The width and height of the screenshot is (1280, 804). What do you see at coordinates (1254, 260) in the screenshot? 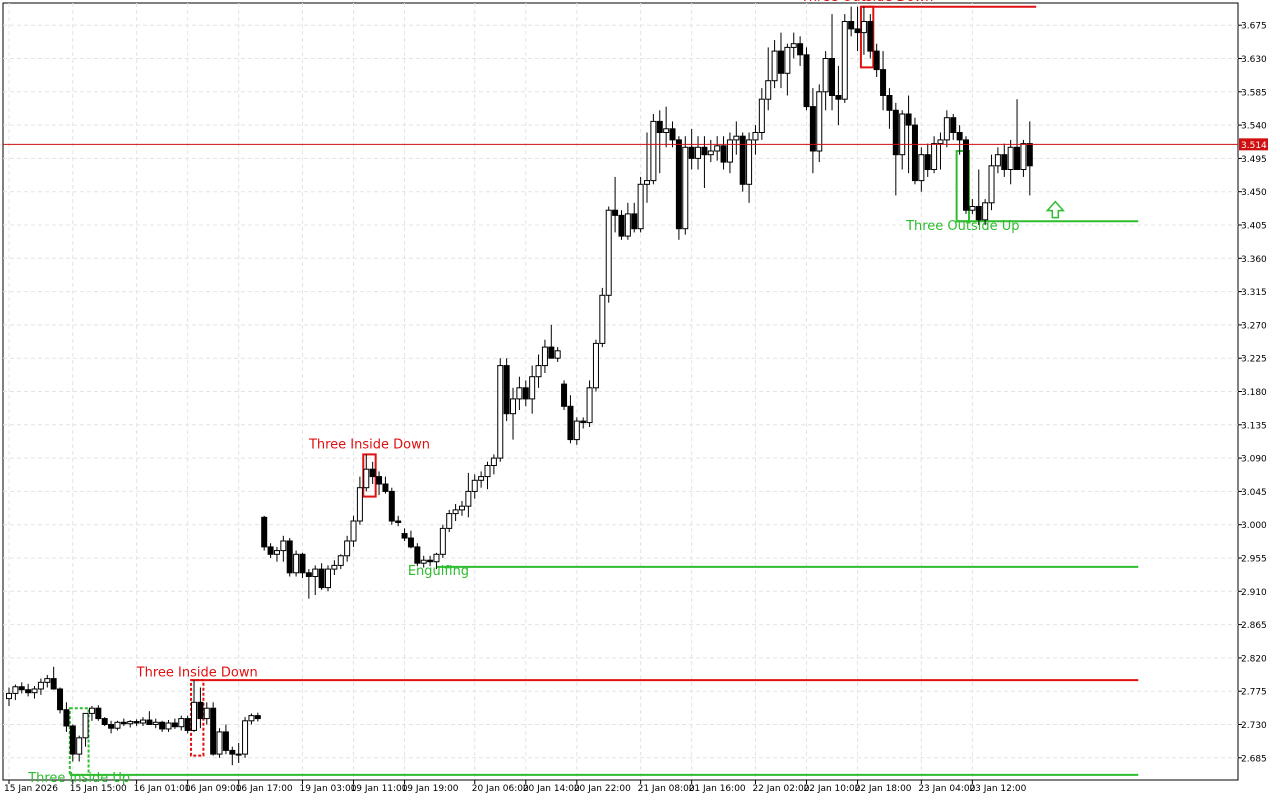
I see `y-tick-label: 3.360` at bounding box center [1254, 260].